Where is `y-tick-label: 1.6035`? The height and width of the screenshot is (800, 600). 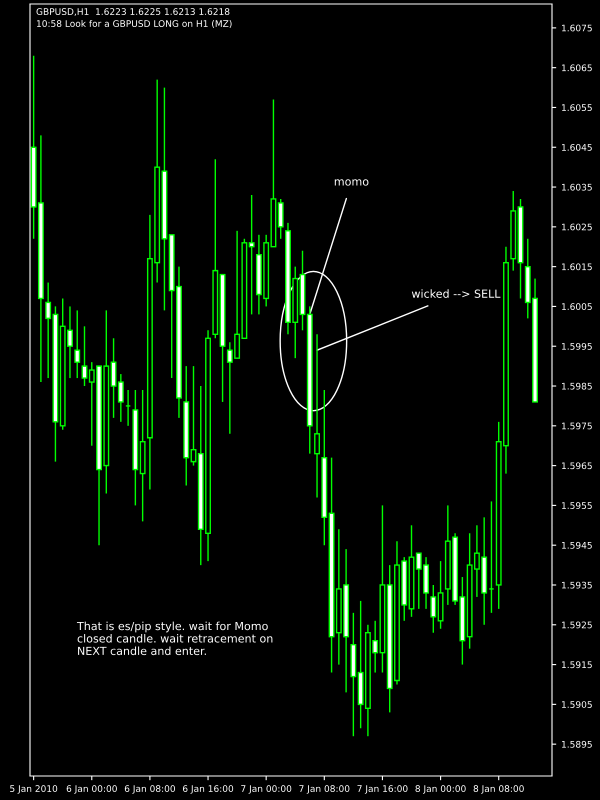 y-tick-label: 1.6035 is located at coordinates (577, 187).